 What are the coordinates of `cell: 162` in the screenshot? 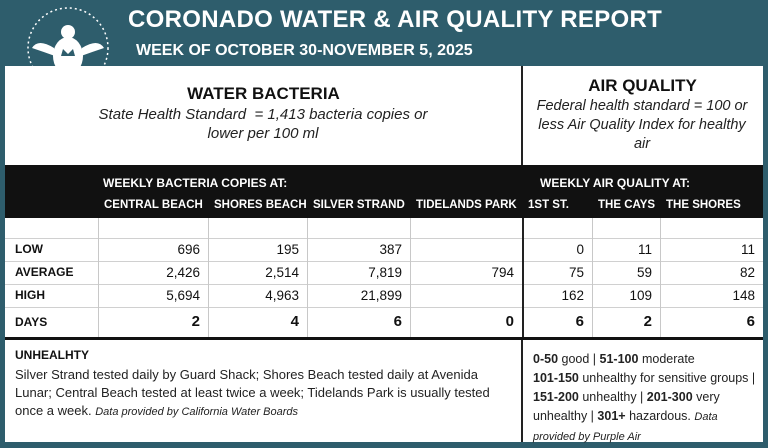 It's located at (572, 295).